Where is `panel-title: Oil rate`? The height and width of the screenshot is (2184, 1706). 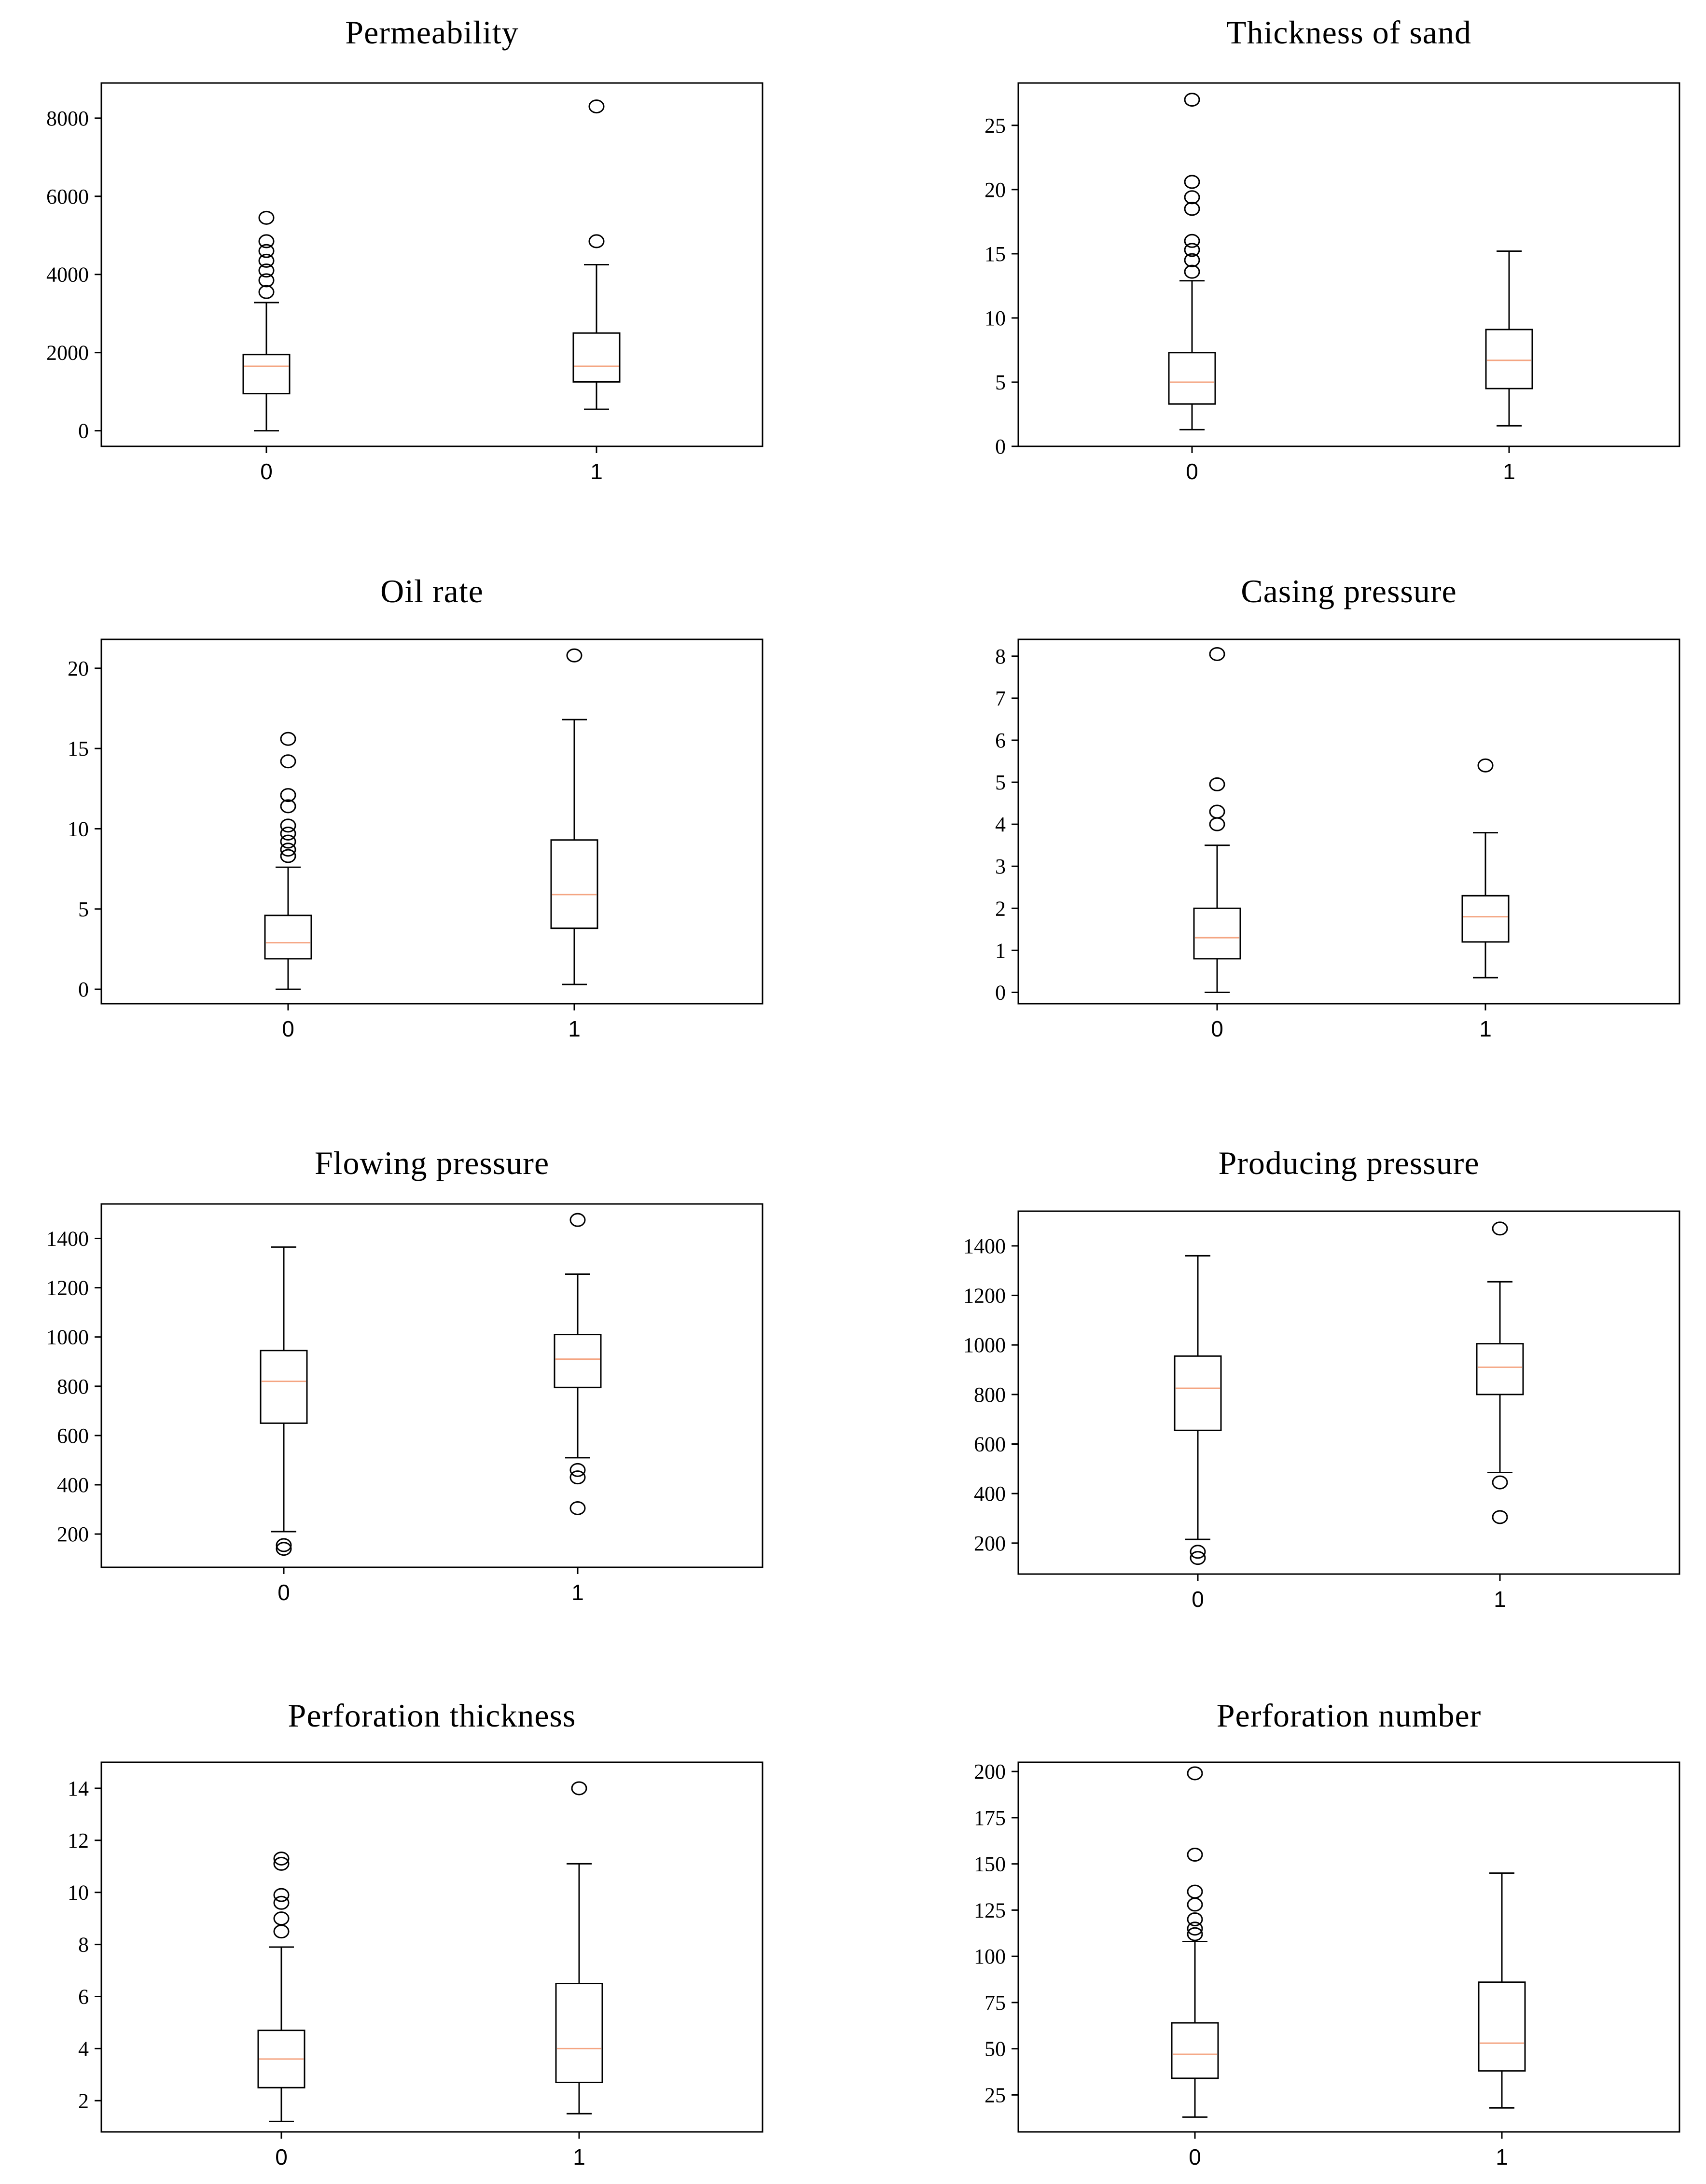
panel-title: Oil rate is located at coordinates (432, 591).